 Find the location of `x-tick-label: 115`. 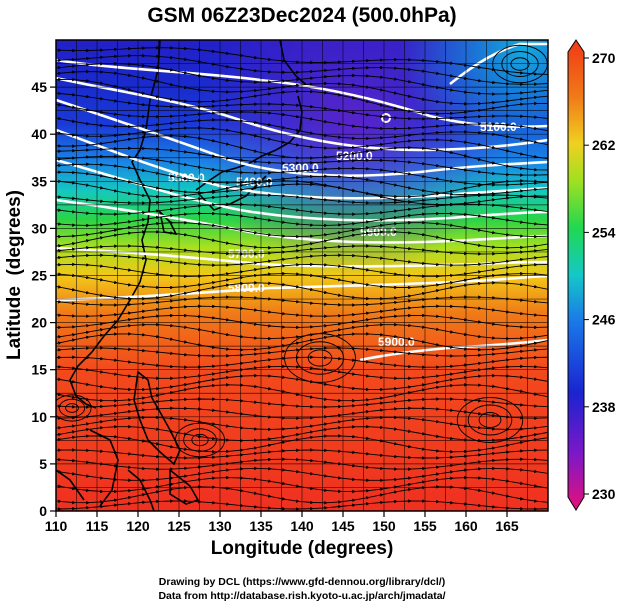

x-tick-label: 115 is located at coordinates (97, 526).